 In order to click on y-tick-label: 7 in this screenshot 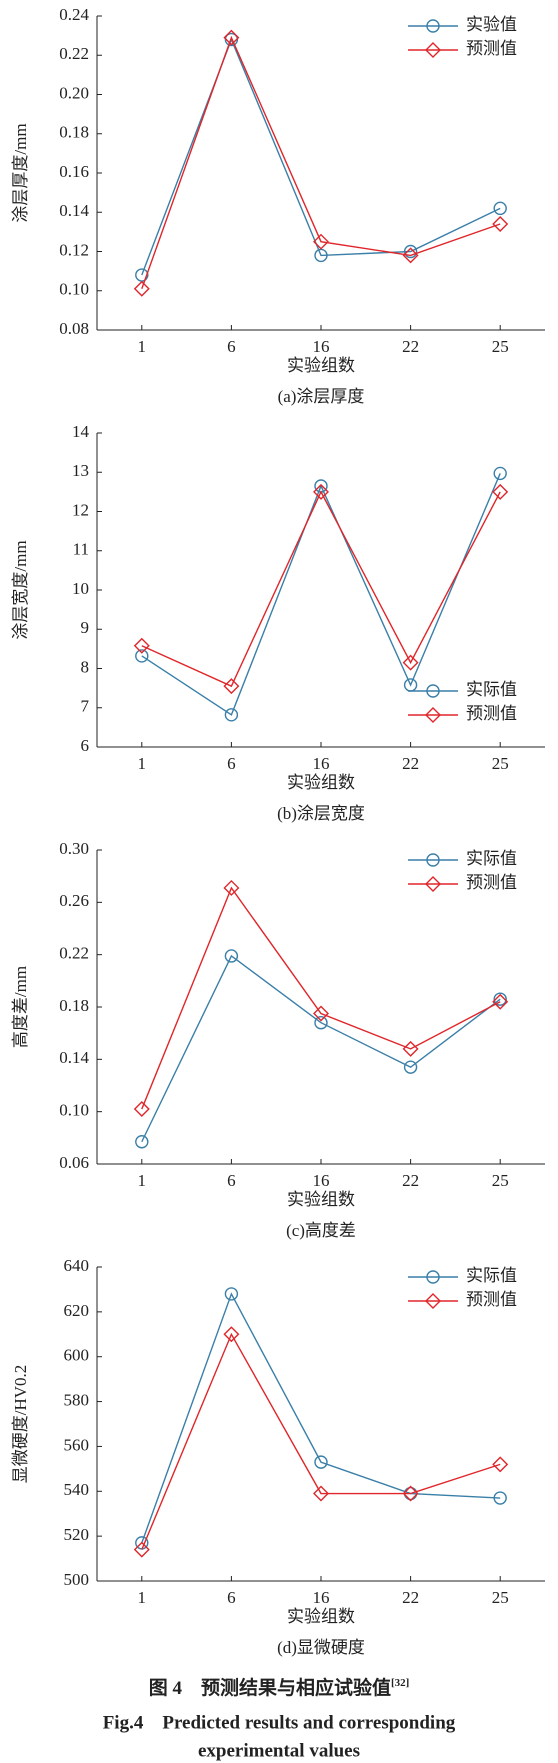, I will do `click(85, 706)`.